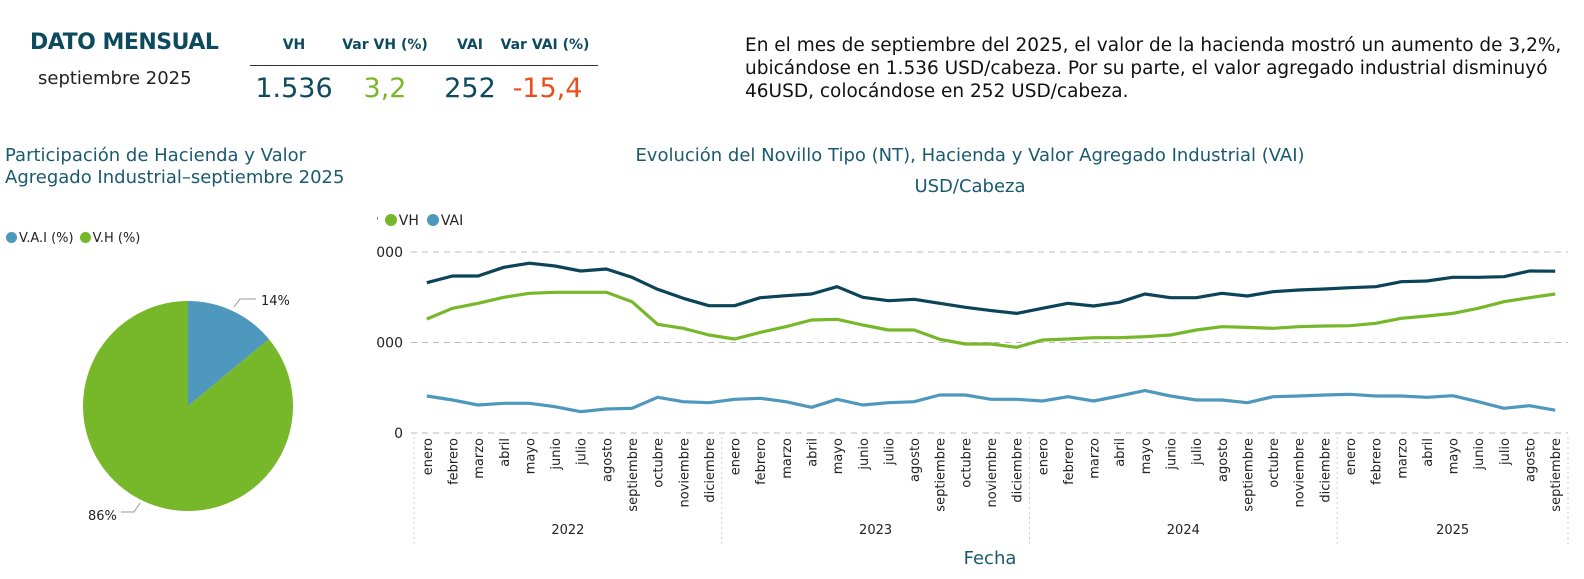  I want to click on pie-legend: V.A.I (%) V.H (%), so click(73, 238).